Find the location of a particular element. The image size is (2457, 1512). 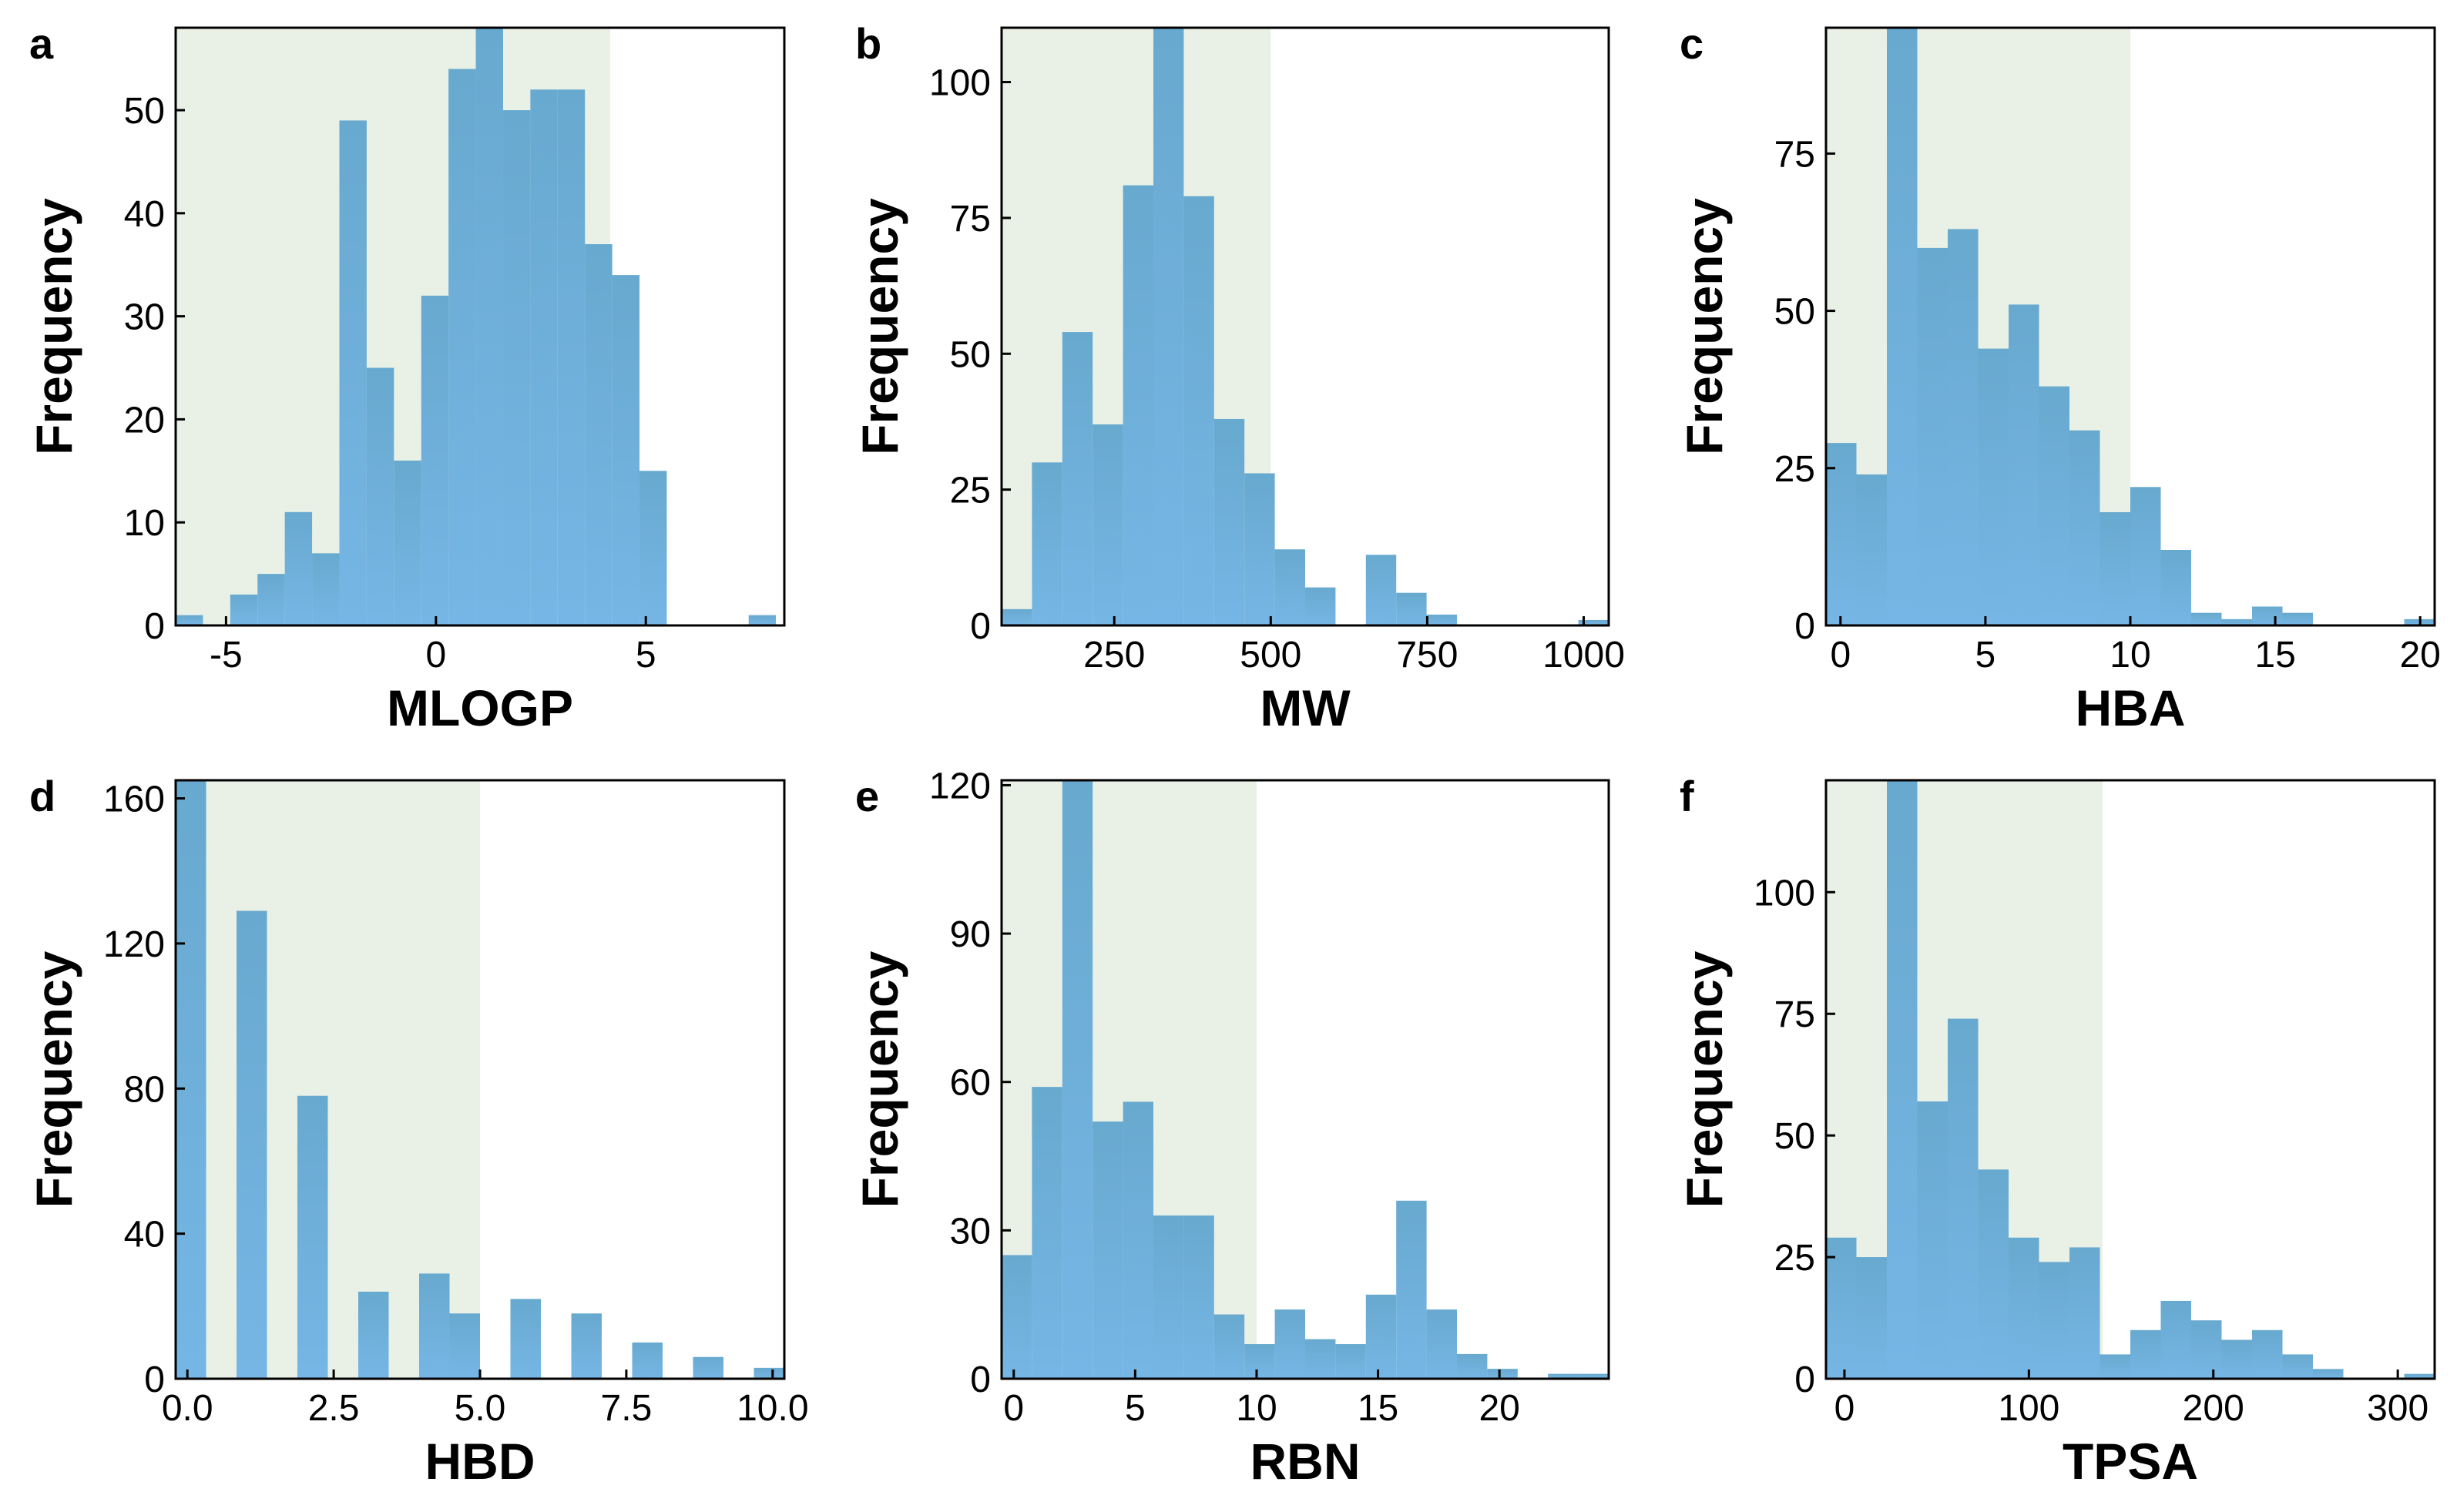

x-axis-label: HBD is located at coordinates (480, 1461).